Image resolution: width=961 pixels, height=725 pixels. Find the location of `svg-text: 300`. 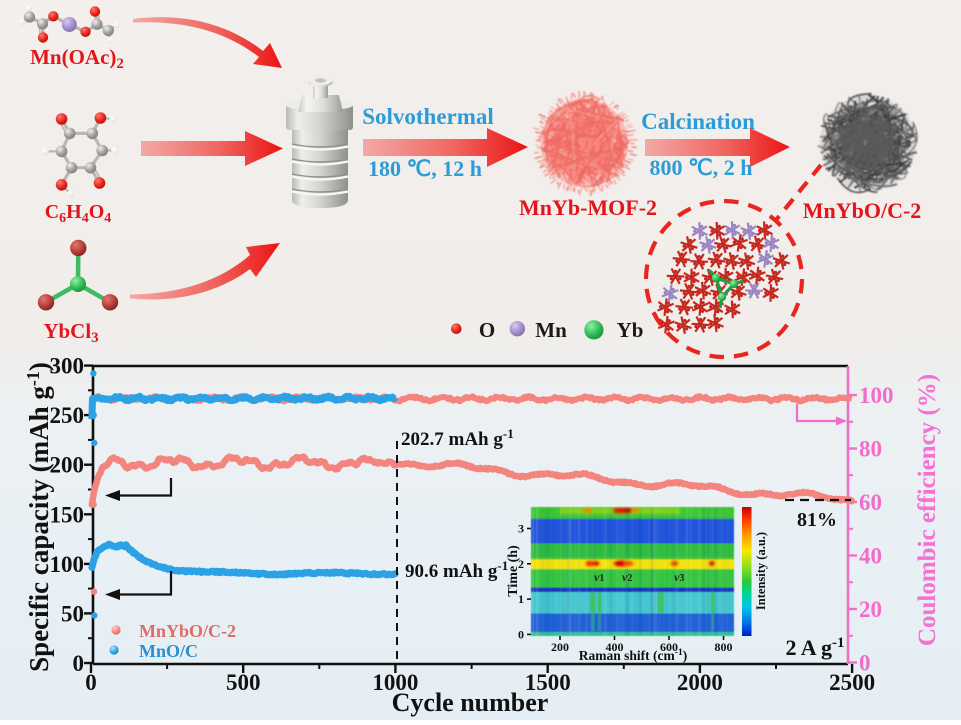

svg-text: 300 is located at coordinates (67, 366).